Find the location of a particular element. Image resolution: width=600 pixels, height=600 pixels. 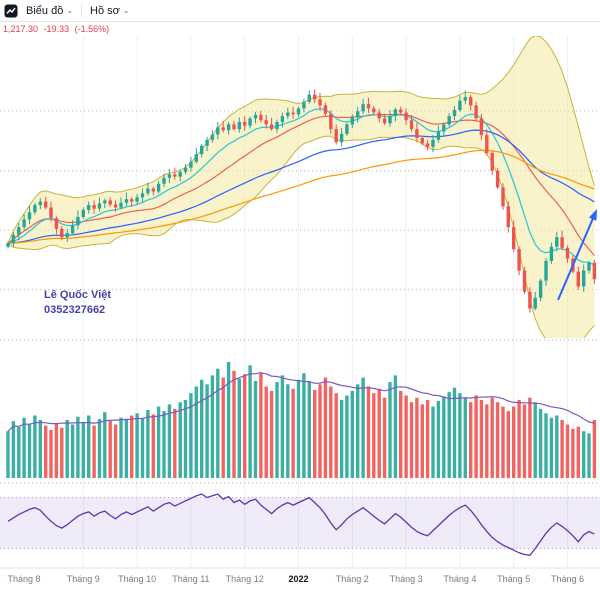

time-axis-label: Tháng 3 is located at coordinates (406, 579).